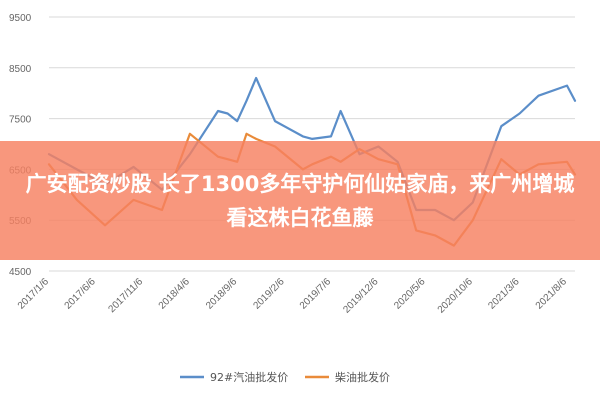 This screenshot has height=400, width=600. Describe the element at coordinates (81, 294) in the screenshot. I see `x-tick-label: 2017/6/6` at that location.